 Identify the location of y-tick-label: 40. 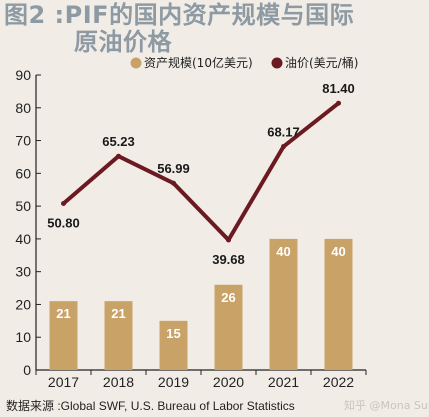
(23, 239).